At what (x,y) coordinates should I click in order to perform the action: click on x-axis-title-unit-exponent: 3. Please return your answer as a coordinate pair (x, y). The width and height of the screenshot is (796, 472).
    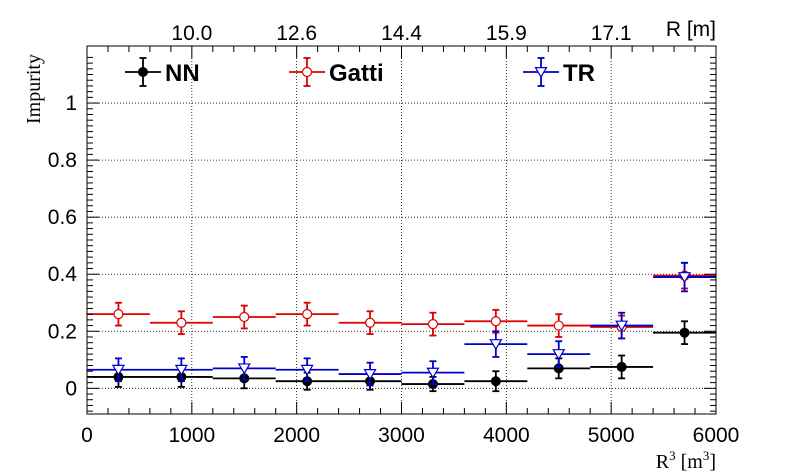
    Looking at the image, I should click on (706, 455).